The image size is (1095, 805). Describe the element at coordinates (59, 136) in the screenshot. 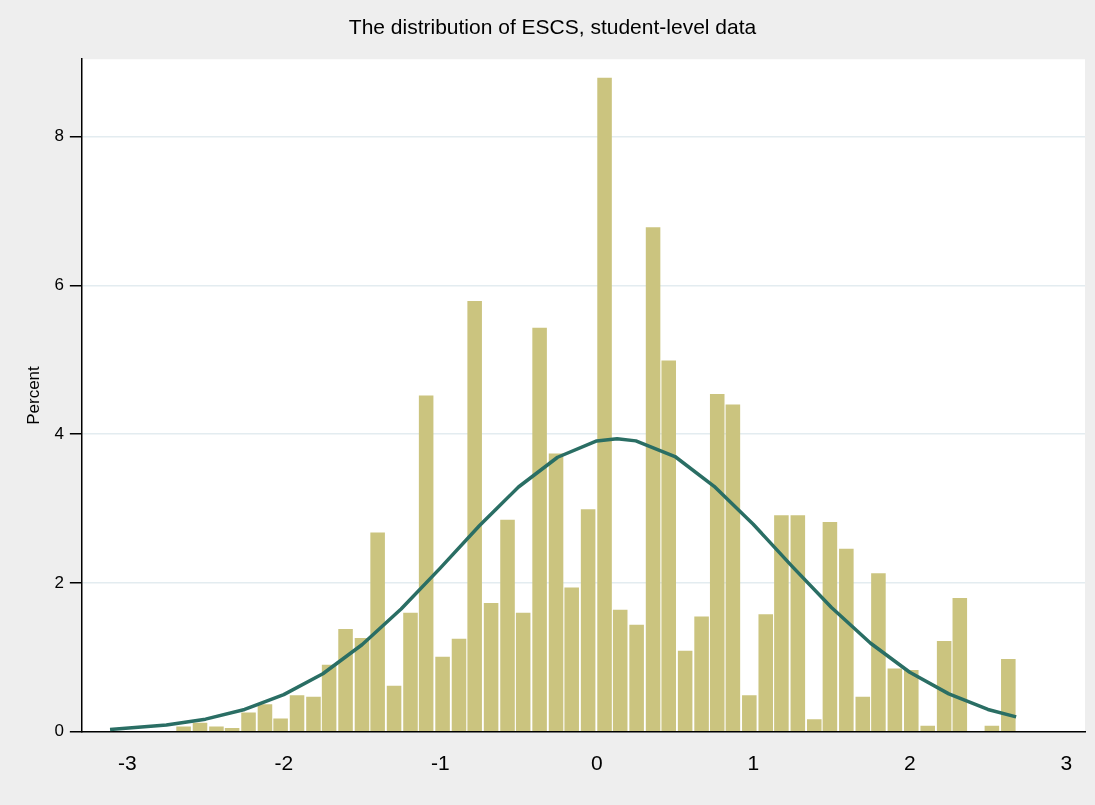

I see `y-tick-label: 8` at that location.